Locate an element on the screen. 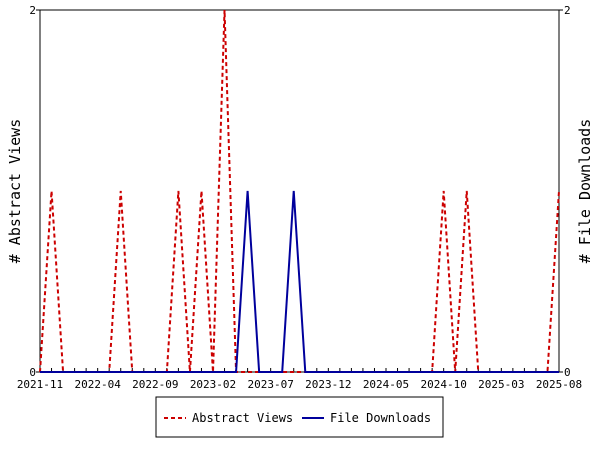  x-tick-label: 2024-10 is located at coordinates (443, 384).